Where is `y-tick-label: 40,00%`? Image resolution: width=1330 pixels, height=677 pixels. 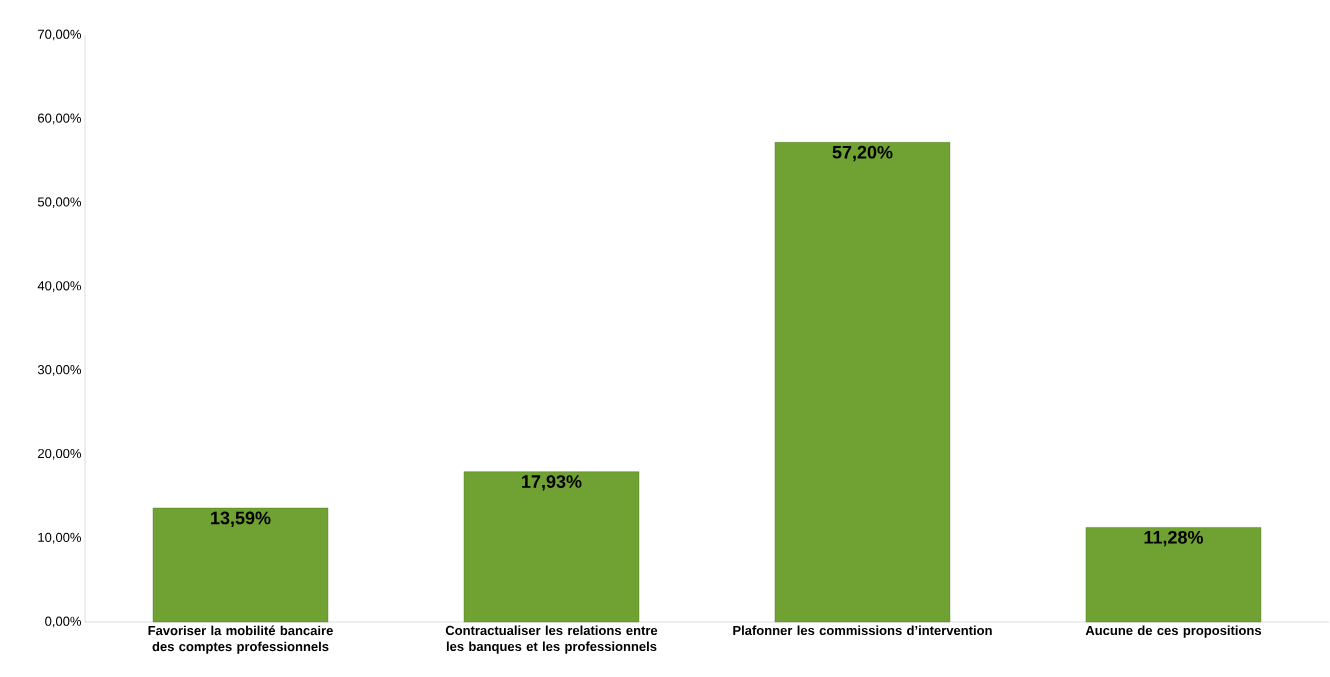 y-tick-label: 40,00% is located at coordinates (59, 286).